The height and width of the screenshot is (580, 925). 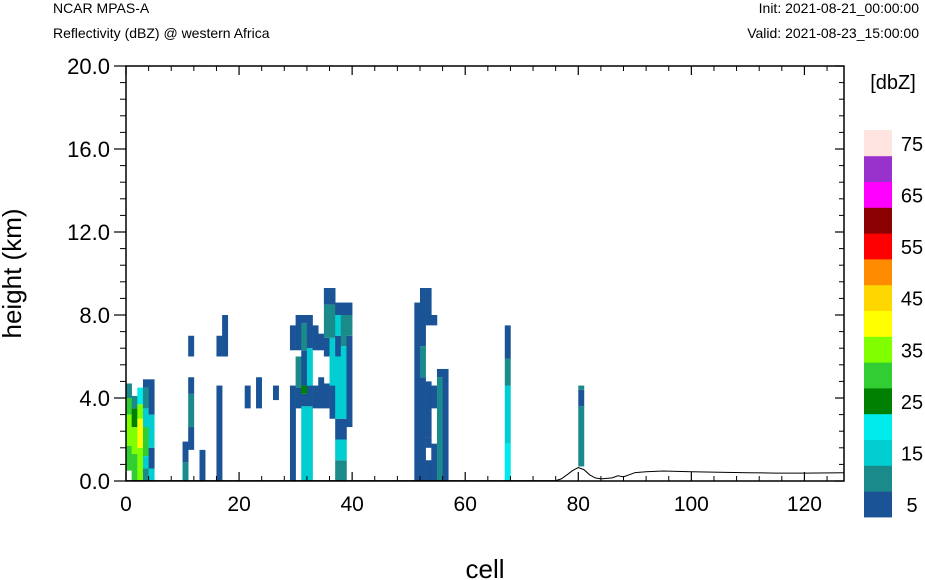 I want to click on y-tick-label: 12.0, so click(x=88, y=232).